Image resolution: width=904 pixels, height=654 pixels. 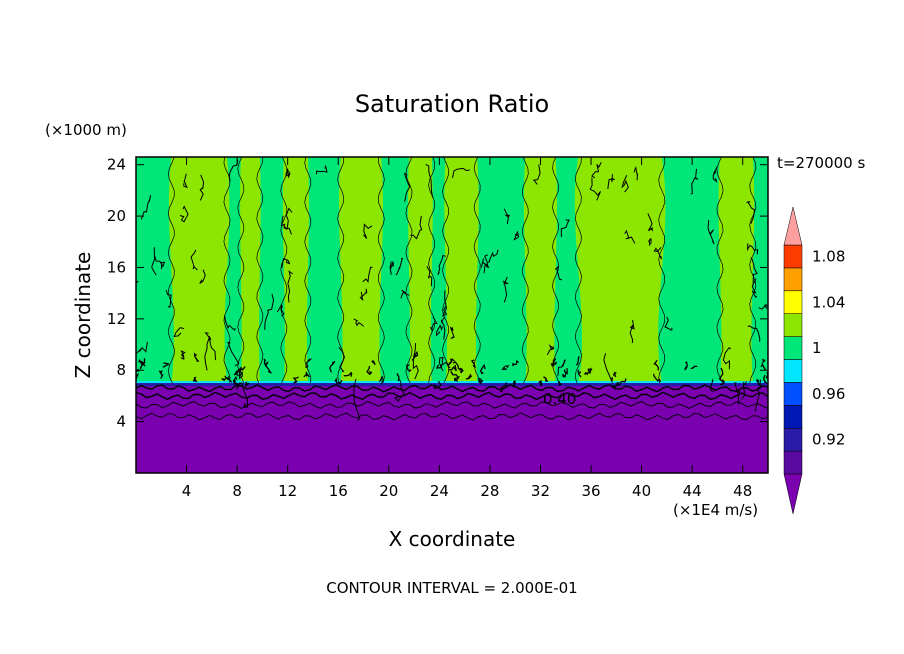 I want to click on y-tick-label: 12, so click(x=116, y=319).